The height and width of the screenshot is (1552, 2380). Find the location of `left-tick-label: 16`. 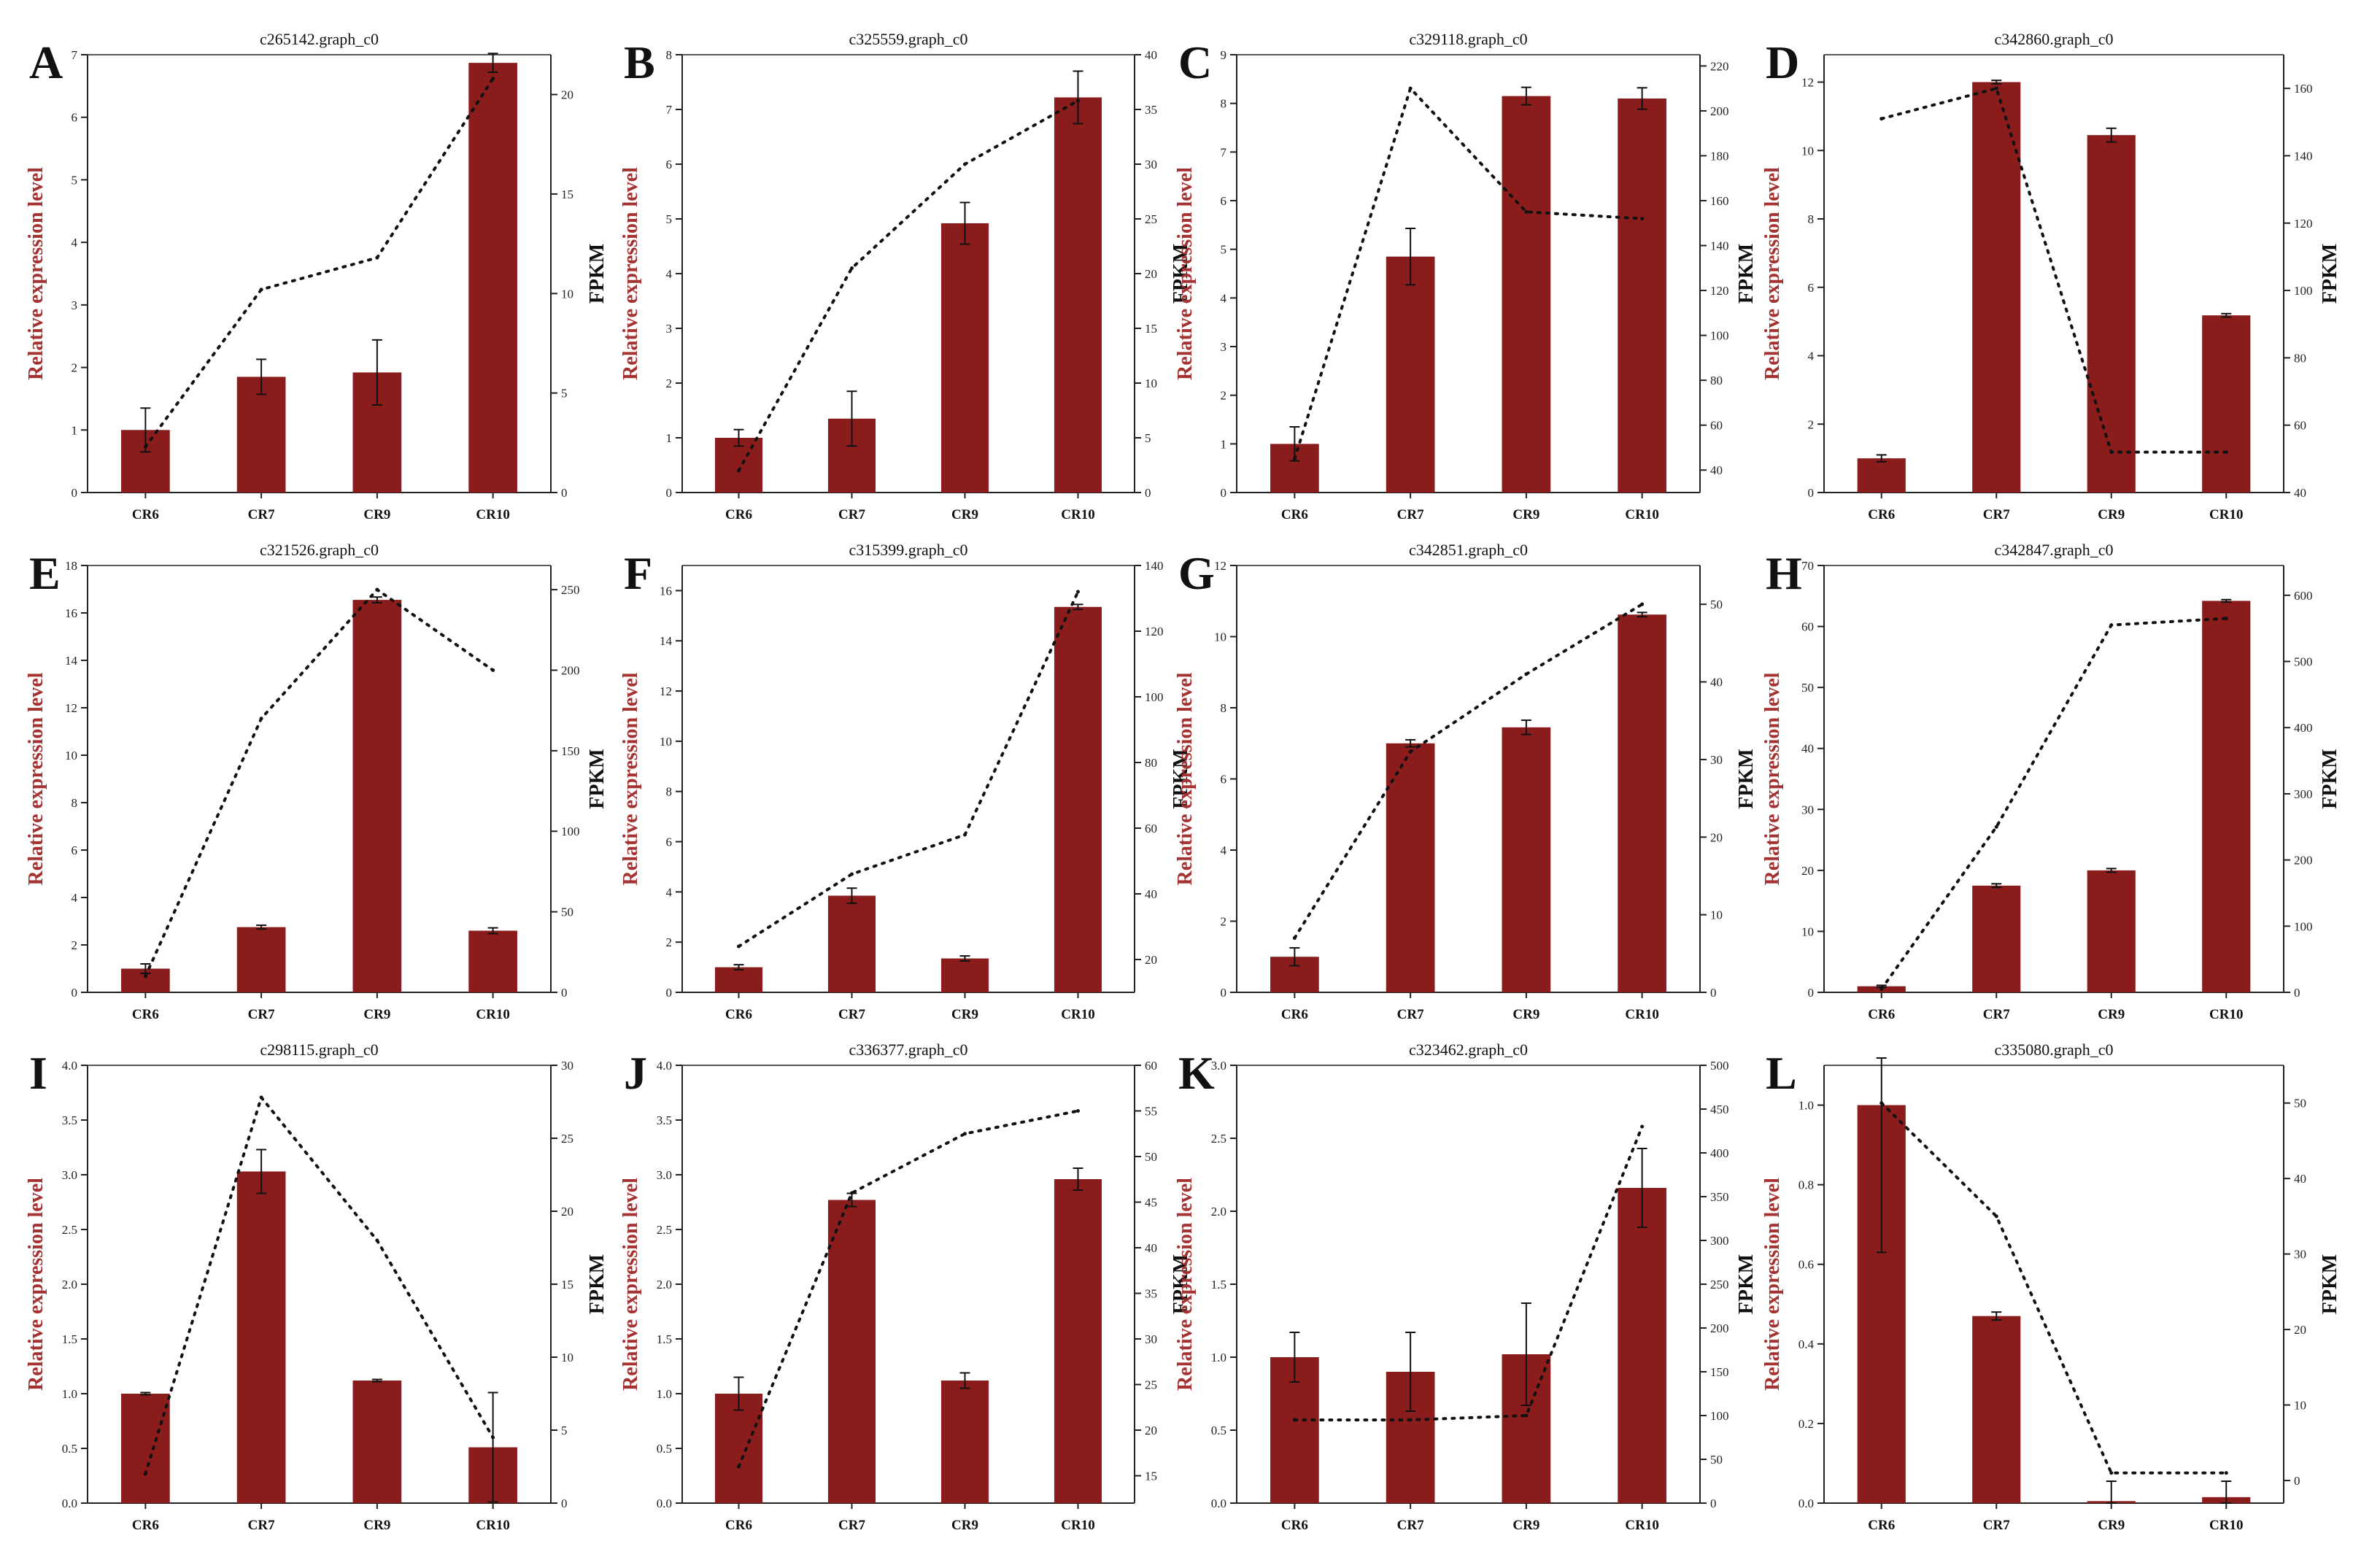

left-tick-label: 16 is located at coordinates (71, 613).